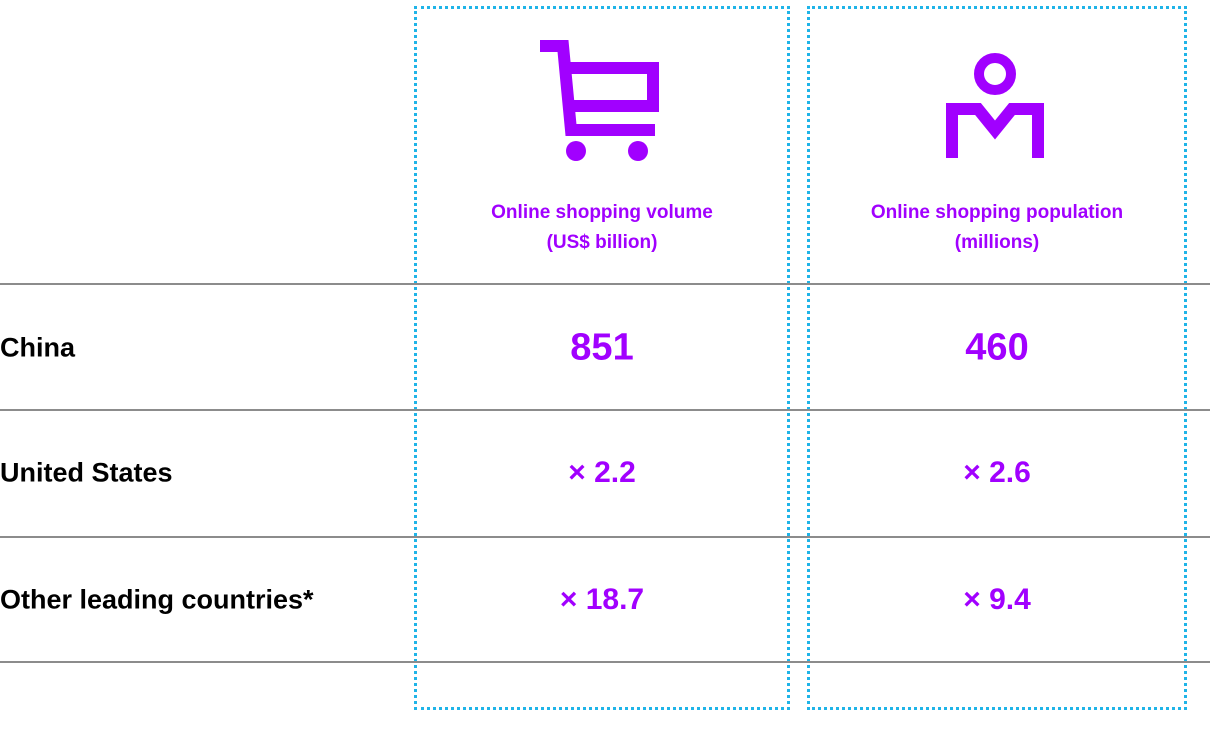  Describe the element at coordinates (599, 100) in the screenshot. I see `cart-icon` at that location.